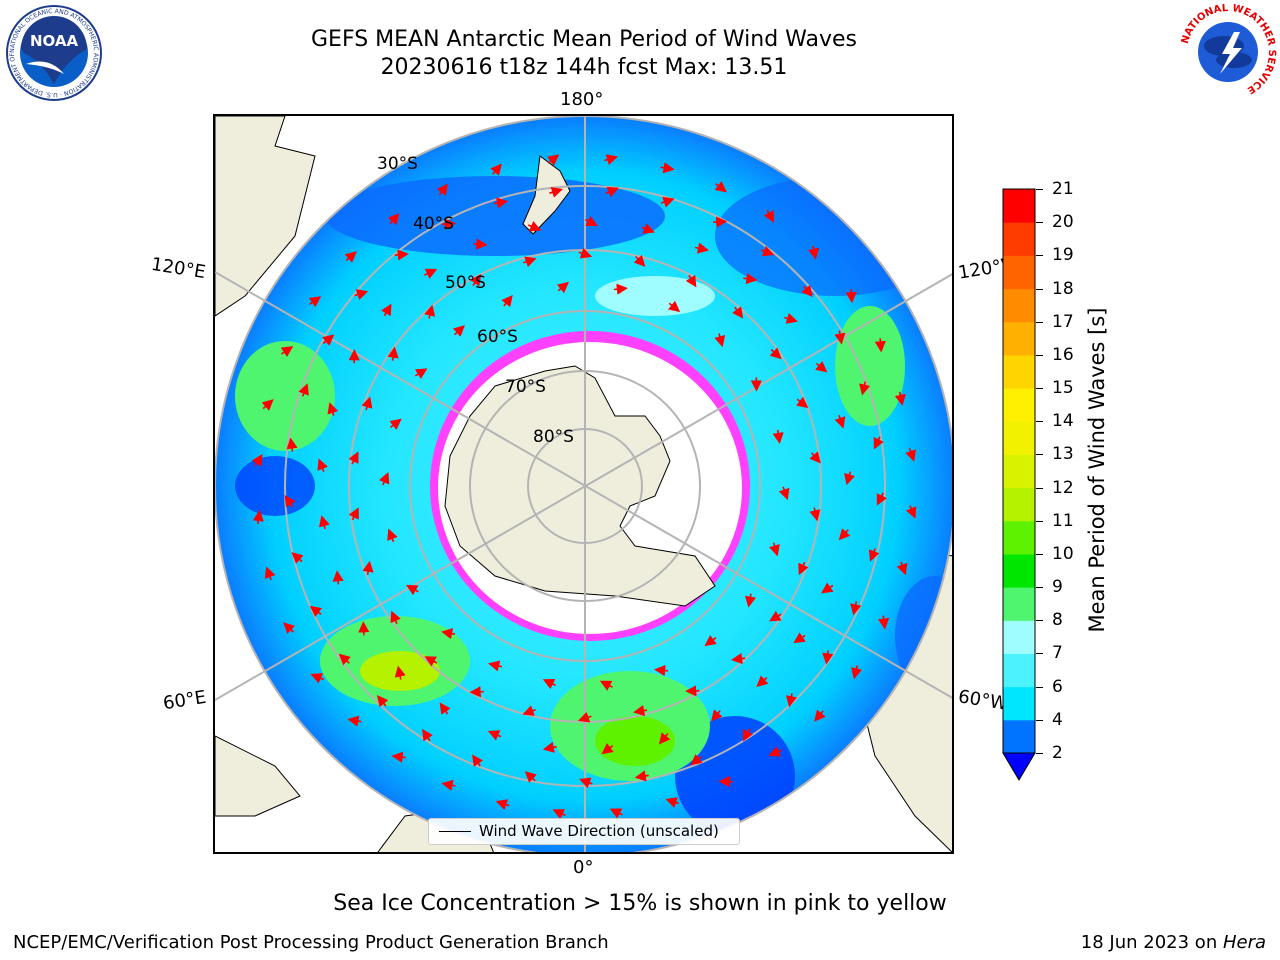 This screenshot has height=960, width=1280. I want to click on footer-date-text: 18 Jun 2023 on, so click(1151, 942).